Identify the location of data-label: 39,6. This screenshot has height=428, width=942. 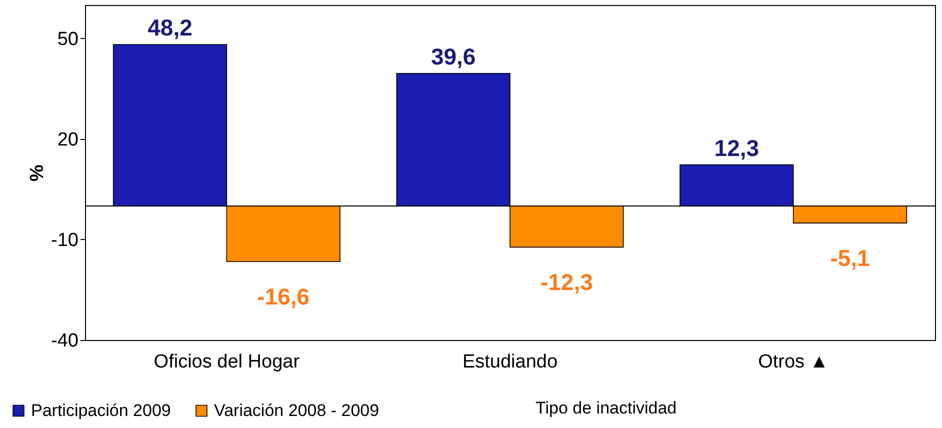
(453, 56).